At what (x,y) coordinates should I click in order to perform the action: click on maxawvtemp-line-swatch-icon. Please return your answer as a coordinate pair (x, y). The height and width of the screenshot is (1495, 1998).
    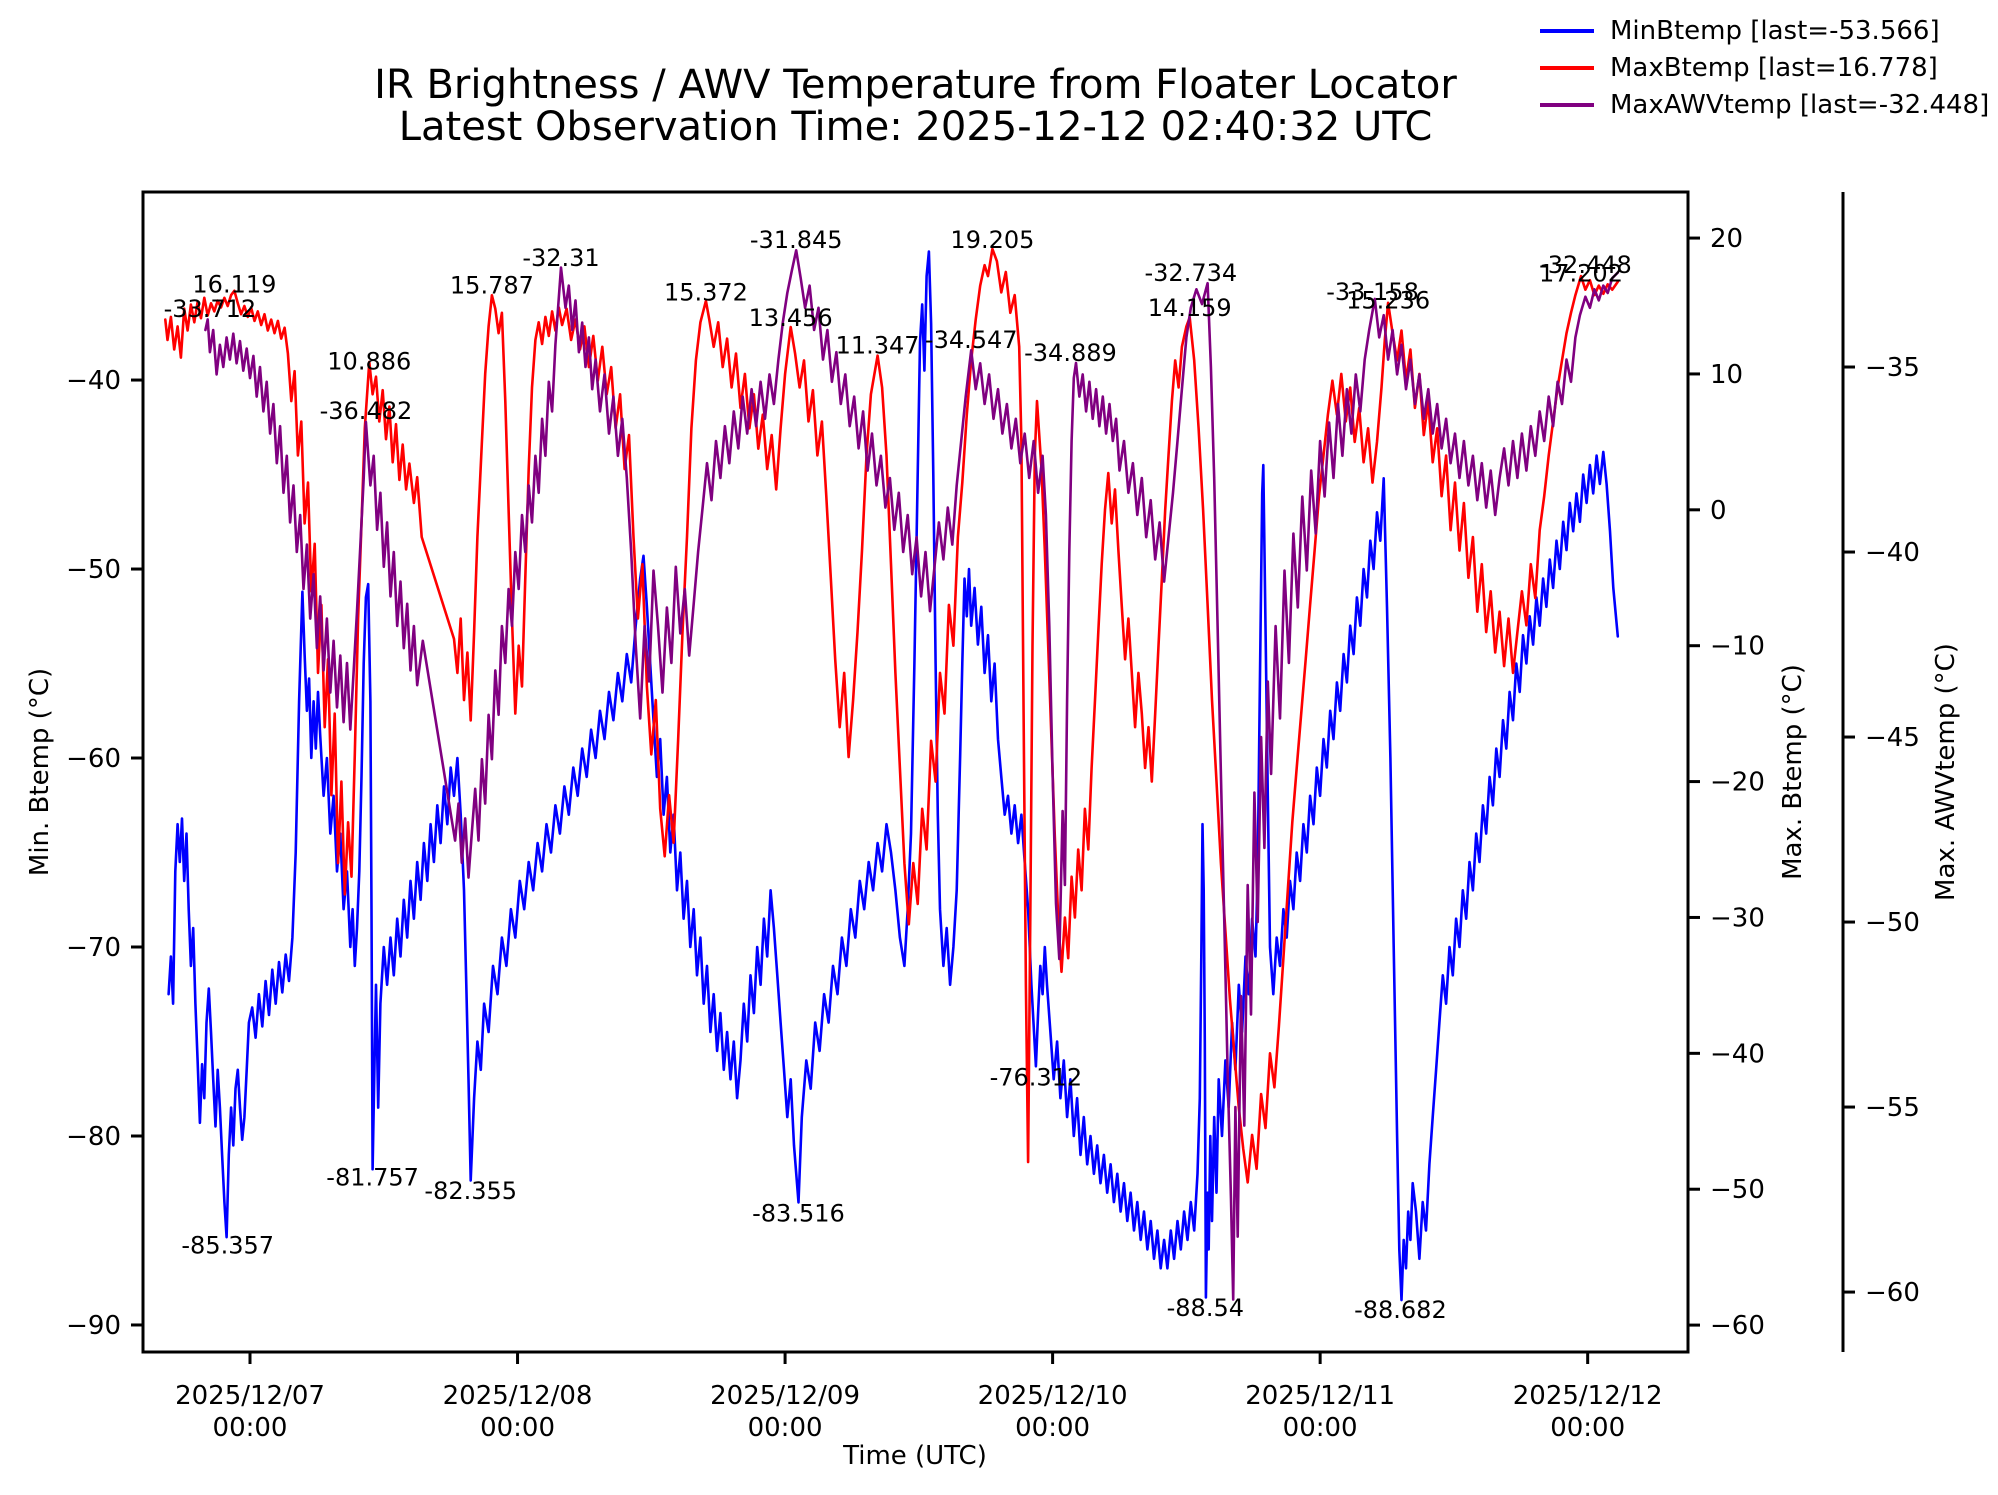
    Looking at the image, I should click on (1567, 104).